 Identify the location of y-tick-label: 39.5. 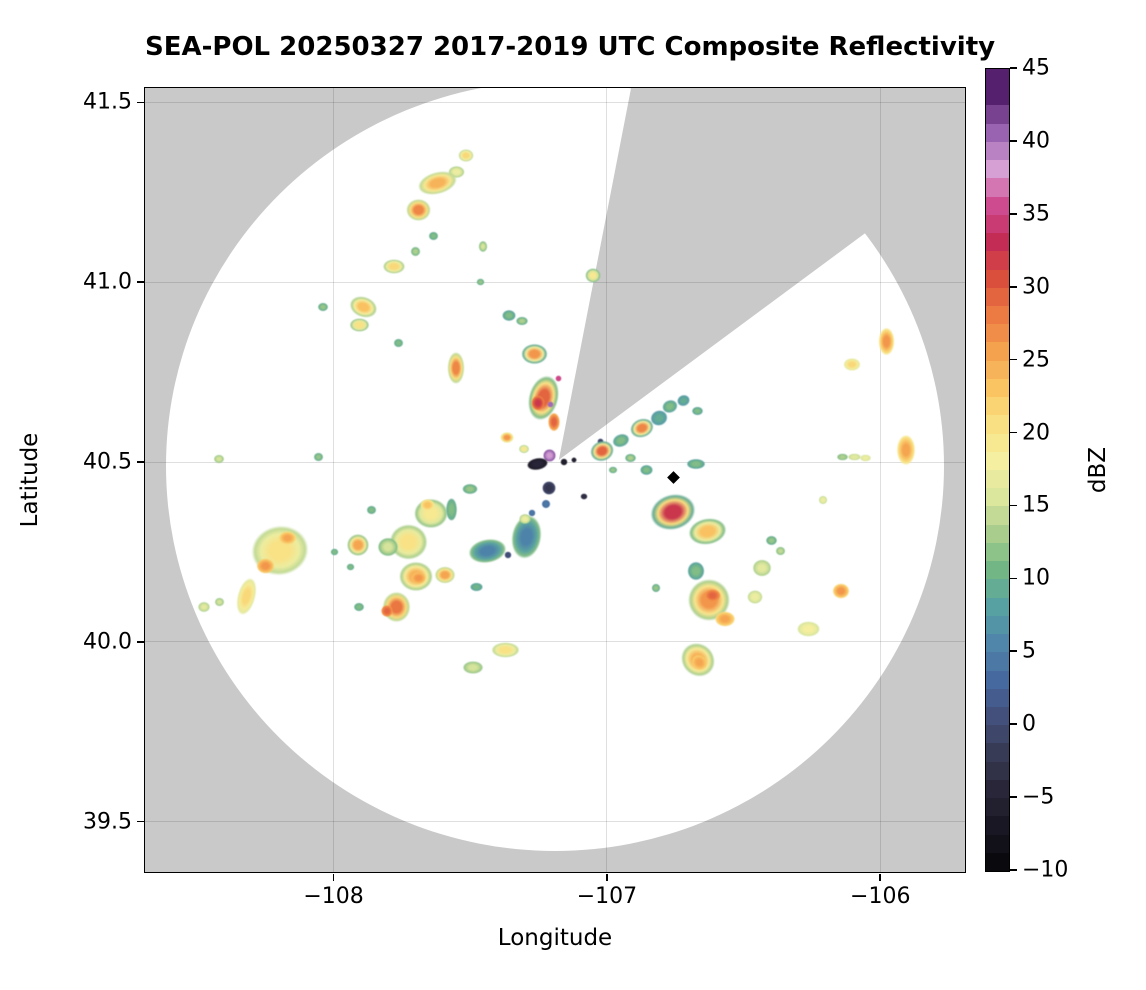
(107, 822).